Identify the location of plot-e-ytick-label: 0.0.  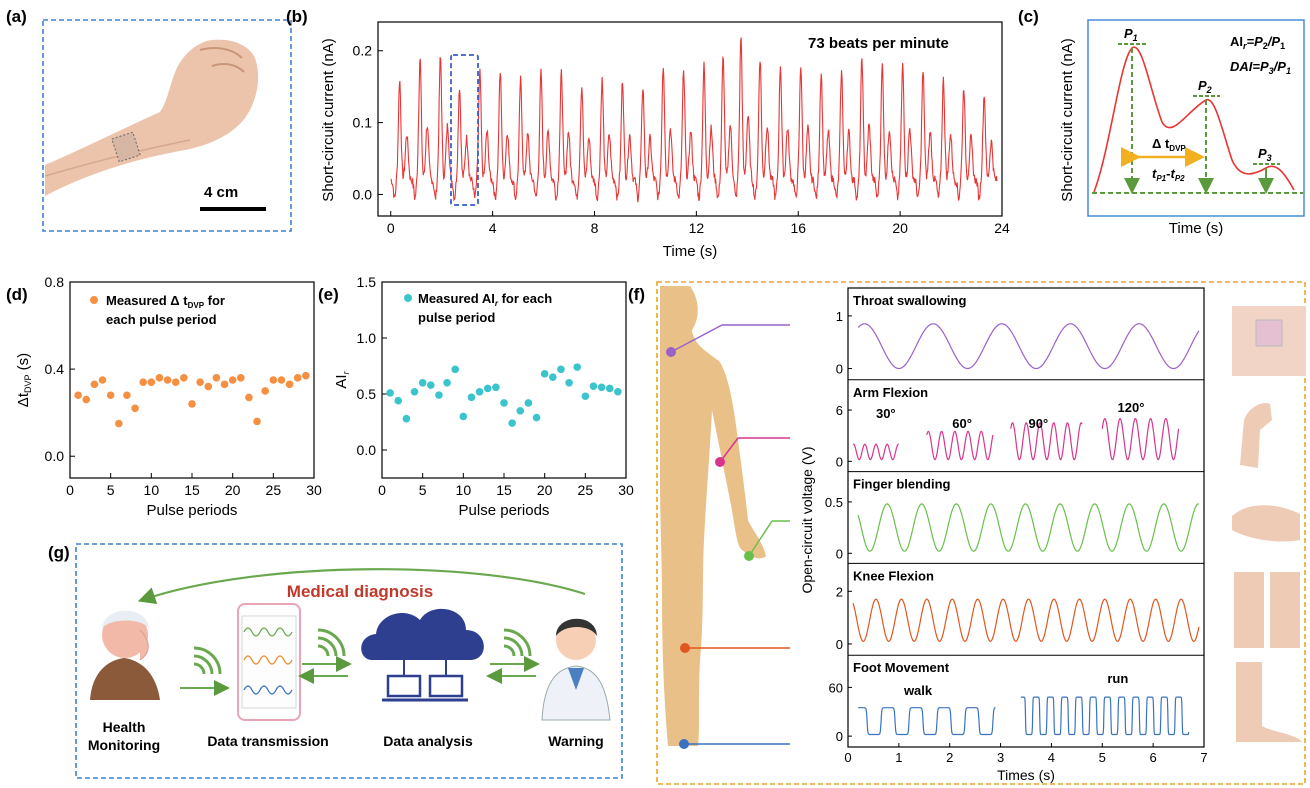
(367, 450).